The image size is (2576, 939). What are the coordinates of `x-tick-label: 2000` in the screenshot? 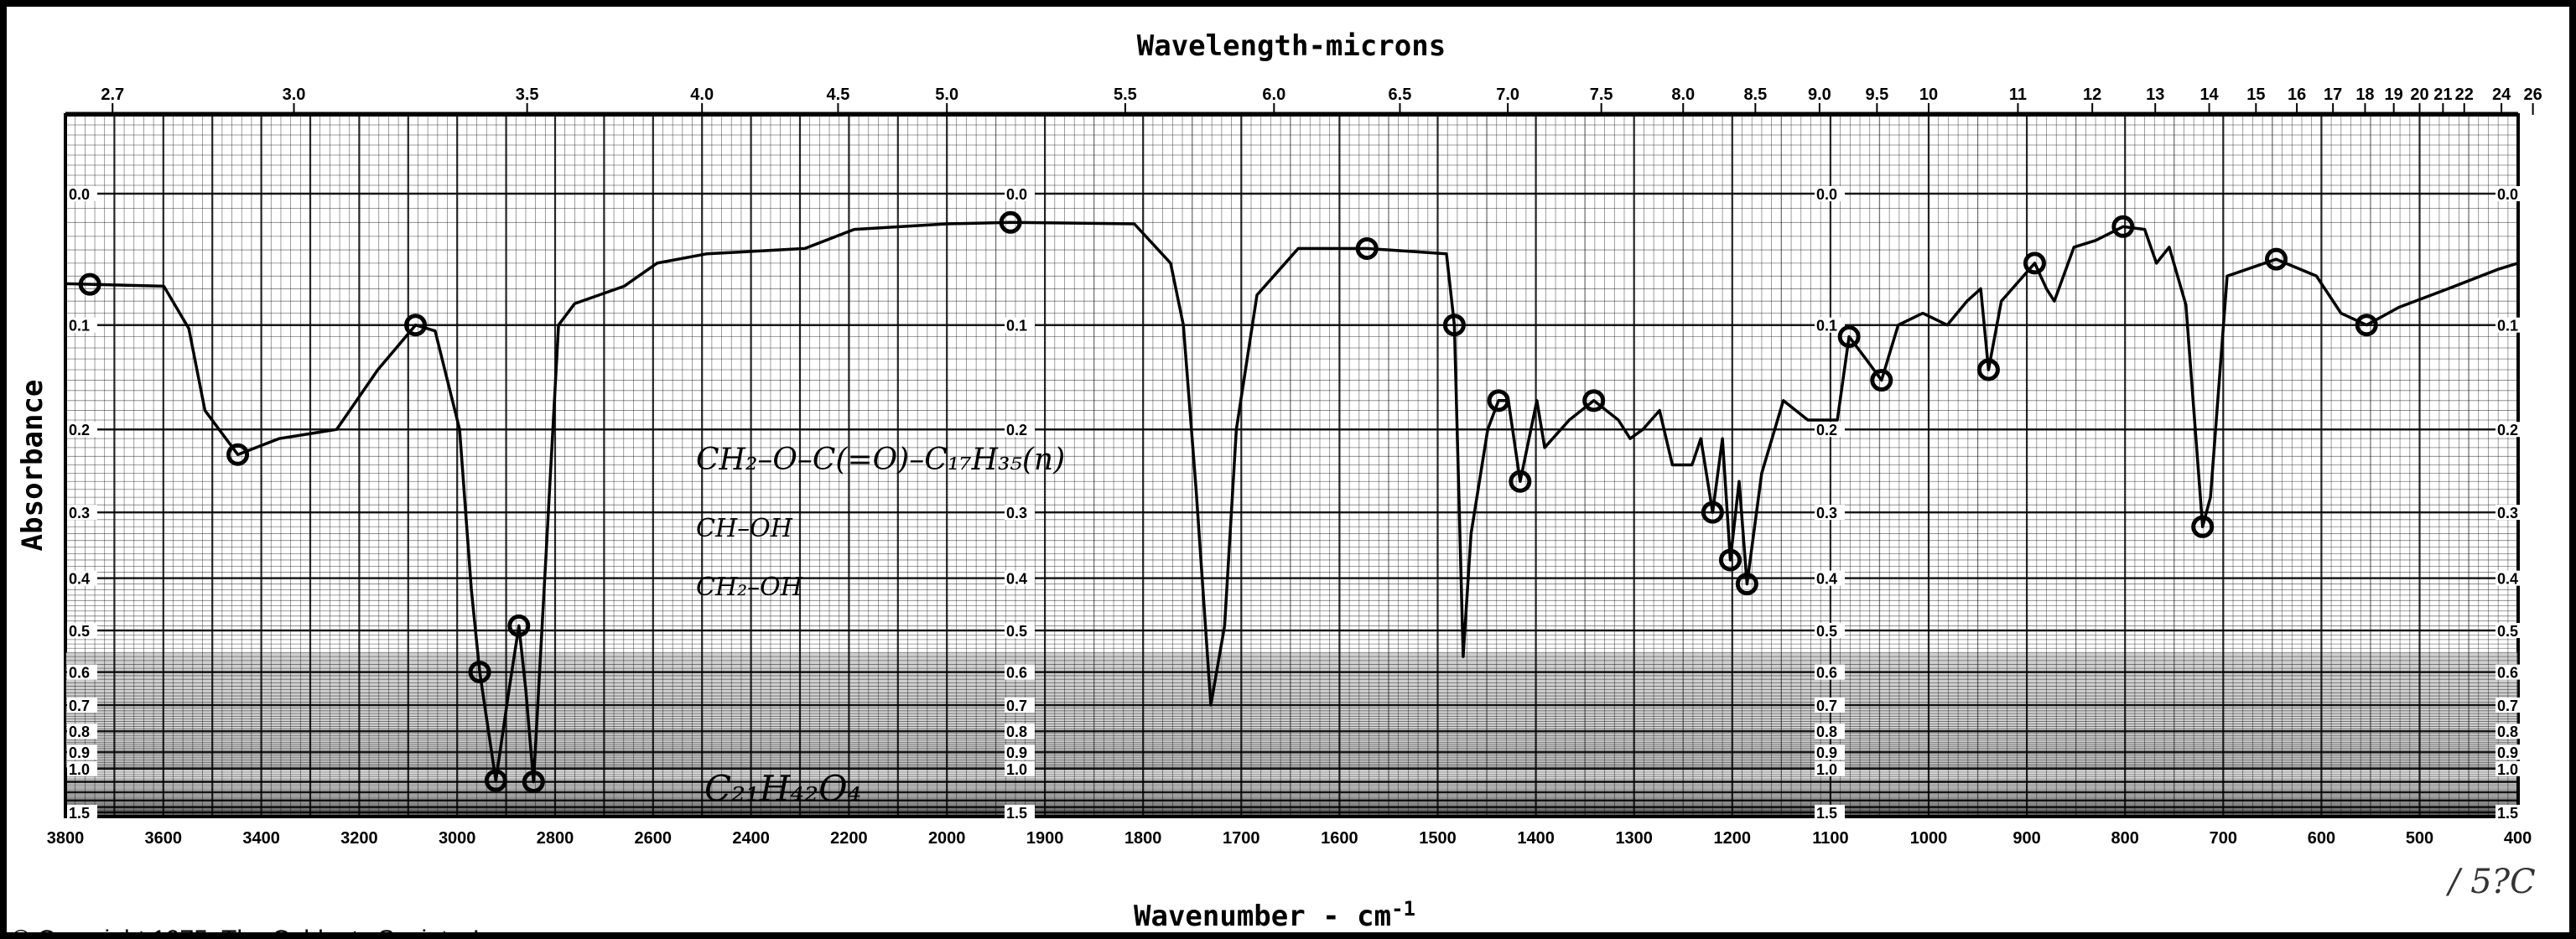 It's located at (947, 839).